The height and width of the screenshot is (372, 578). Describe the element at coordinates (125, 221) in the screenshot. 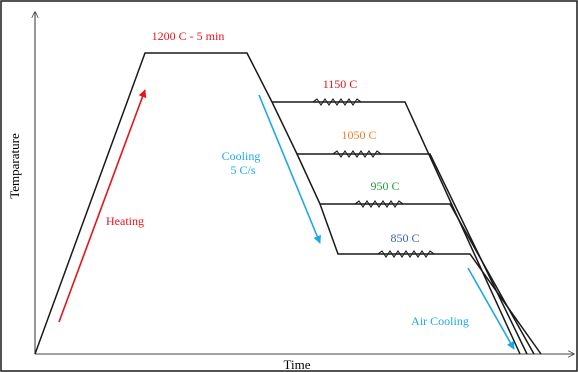

I see `heating-label: Heating` at that location.